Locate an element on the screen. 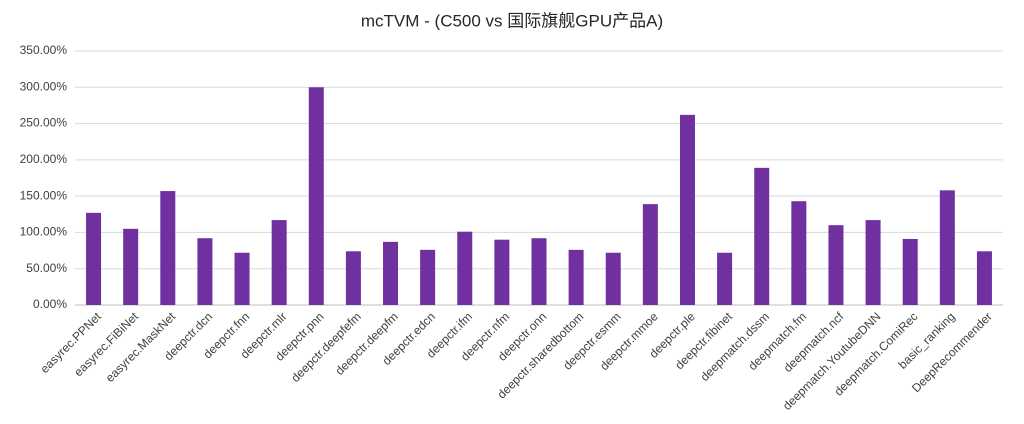 This screenshot has height=424, width=1024. y-tick-label: 100.00% is located at coordinates (44, 232).